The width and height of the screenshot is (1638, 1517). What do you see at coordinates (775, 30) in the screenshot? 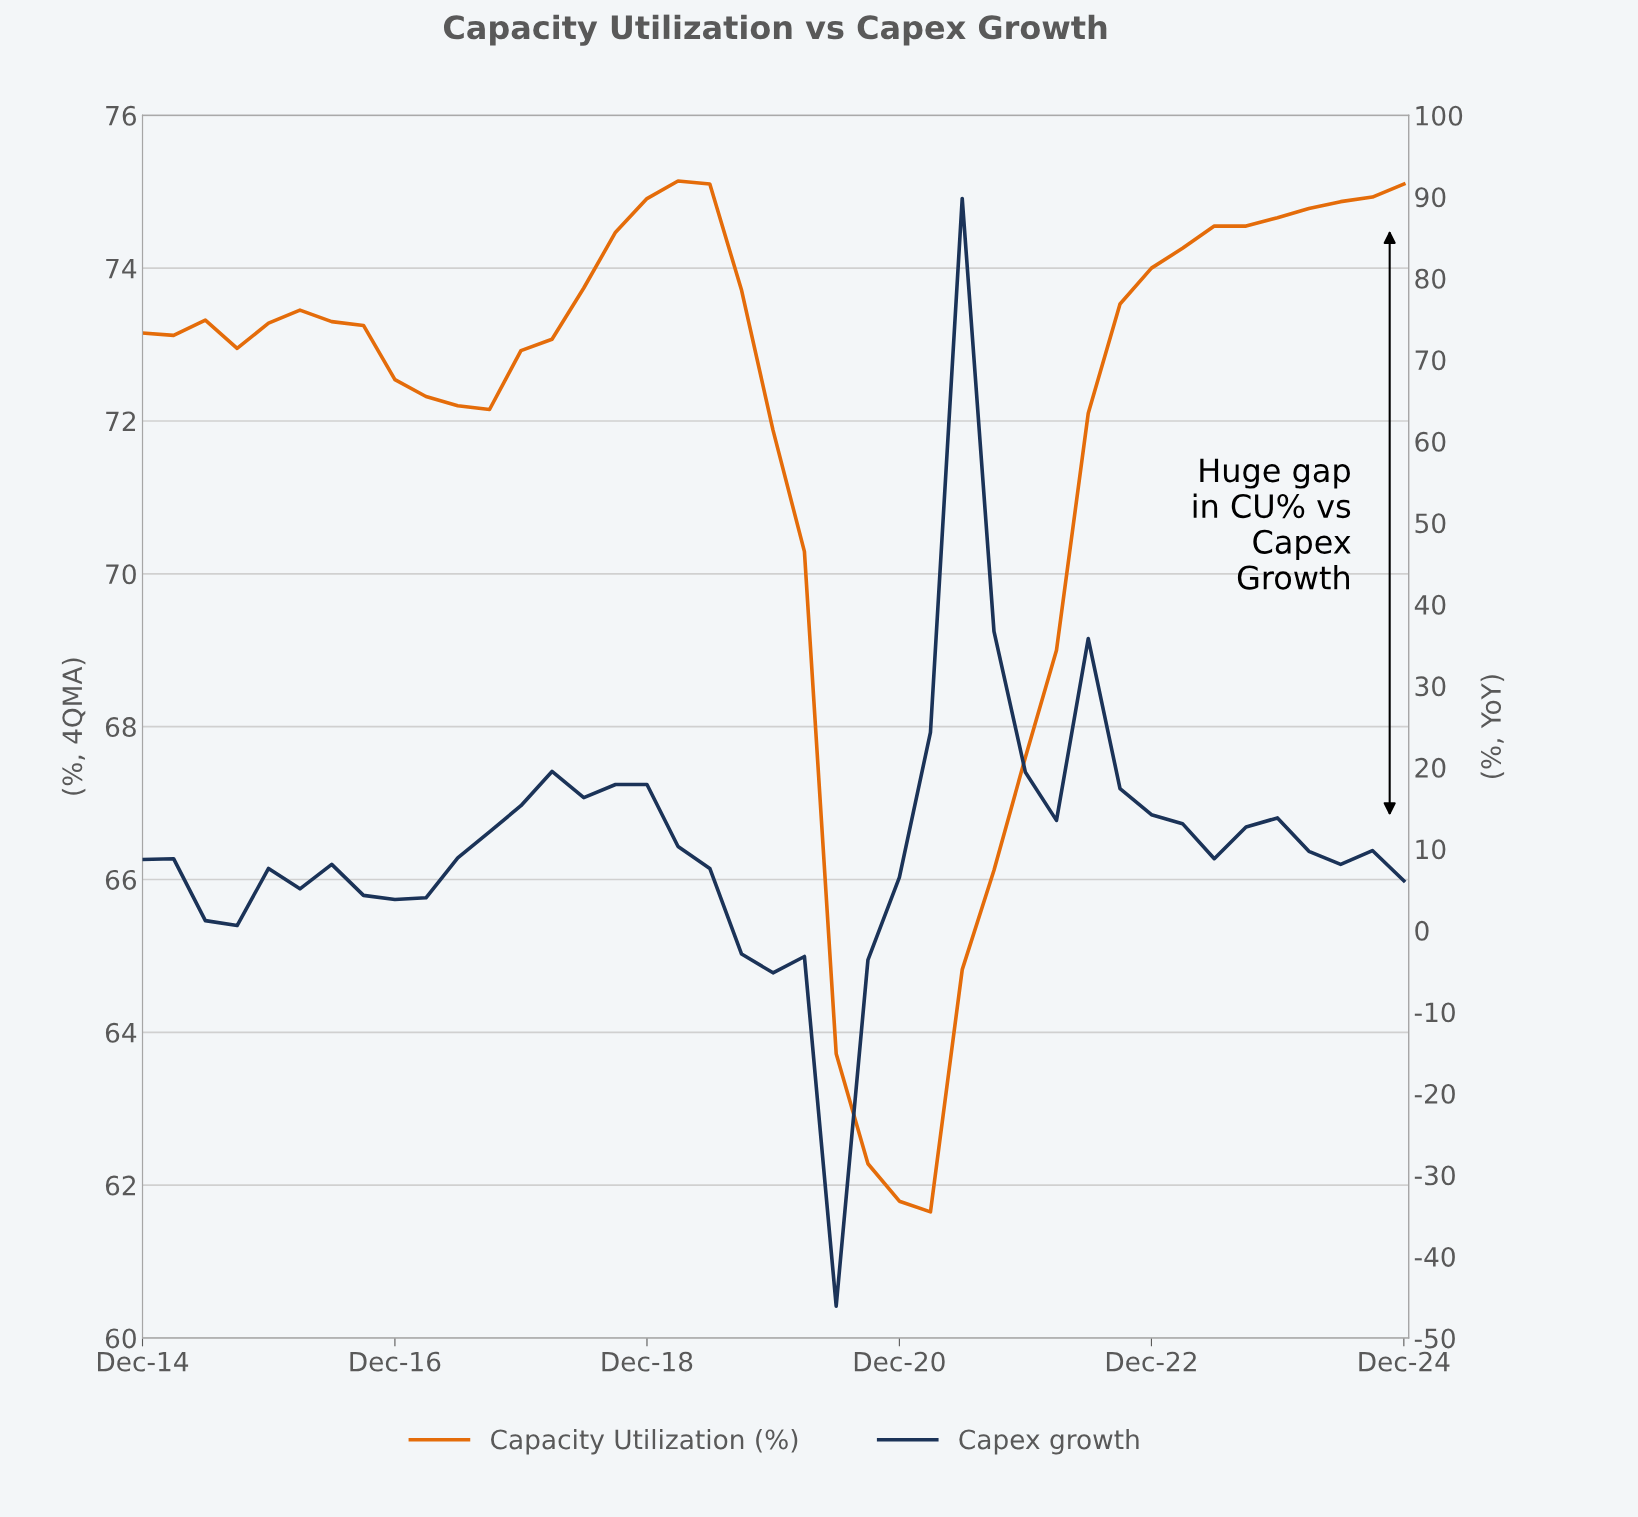
I see `chart-title: Capacity Utilization vs Capex Growth` at bounding box center [775, 30].